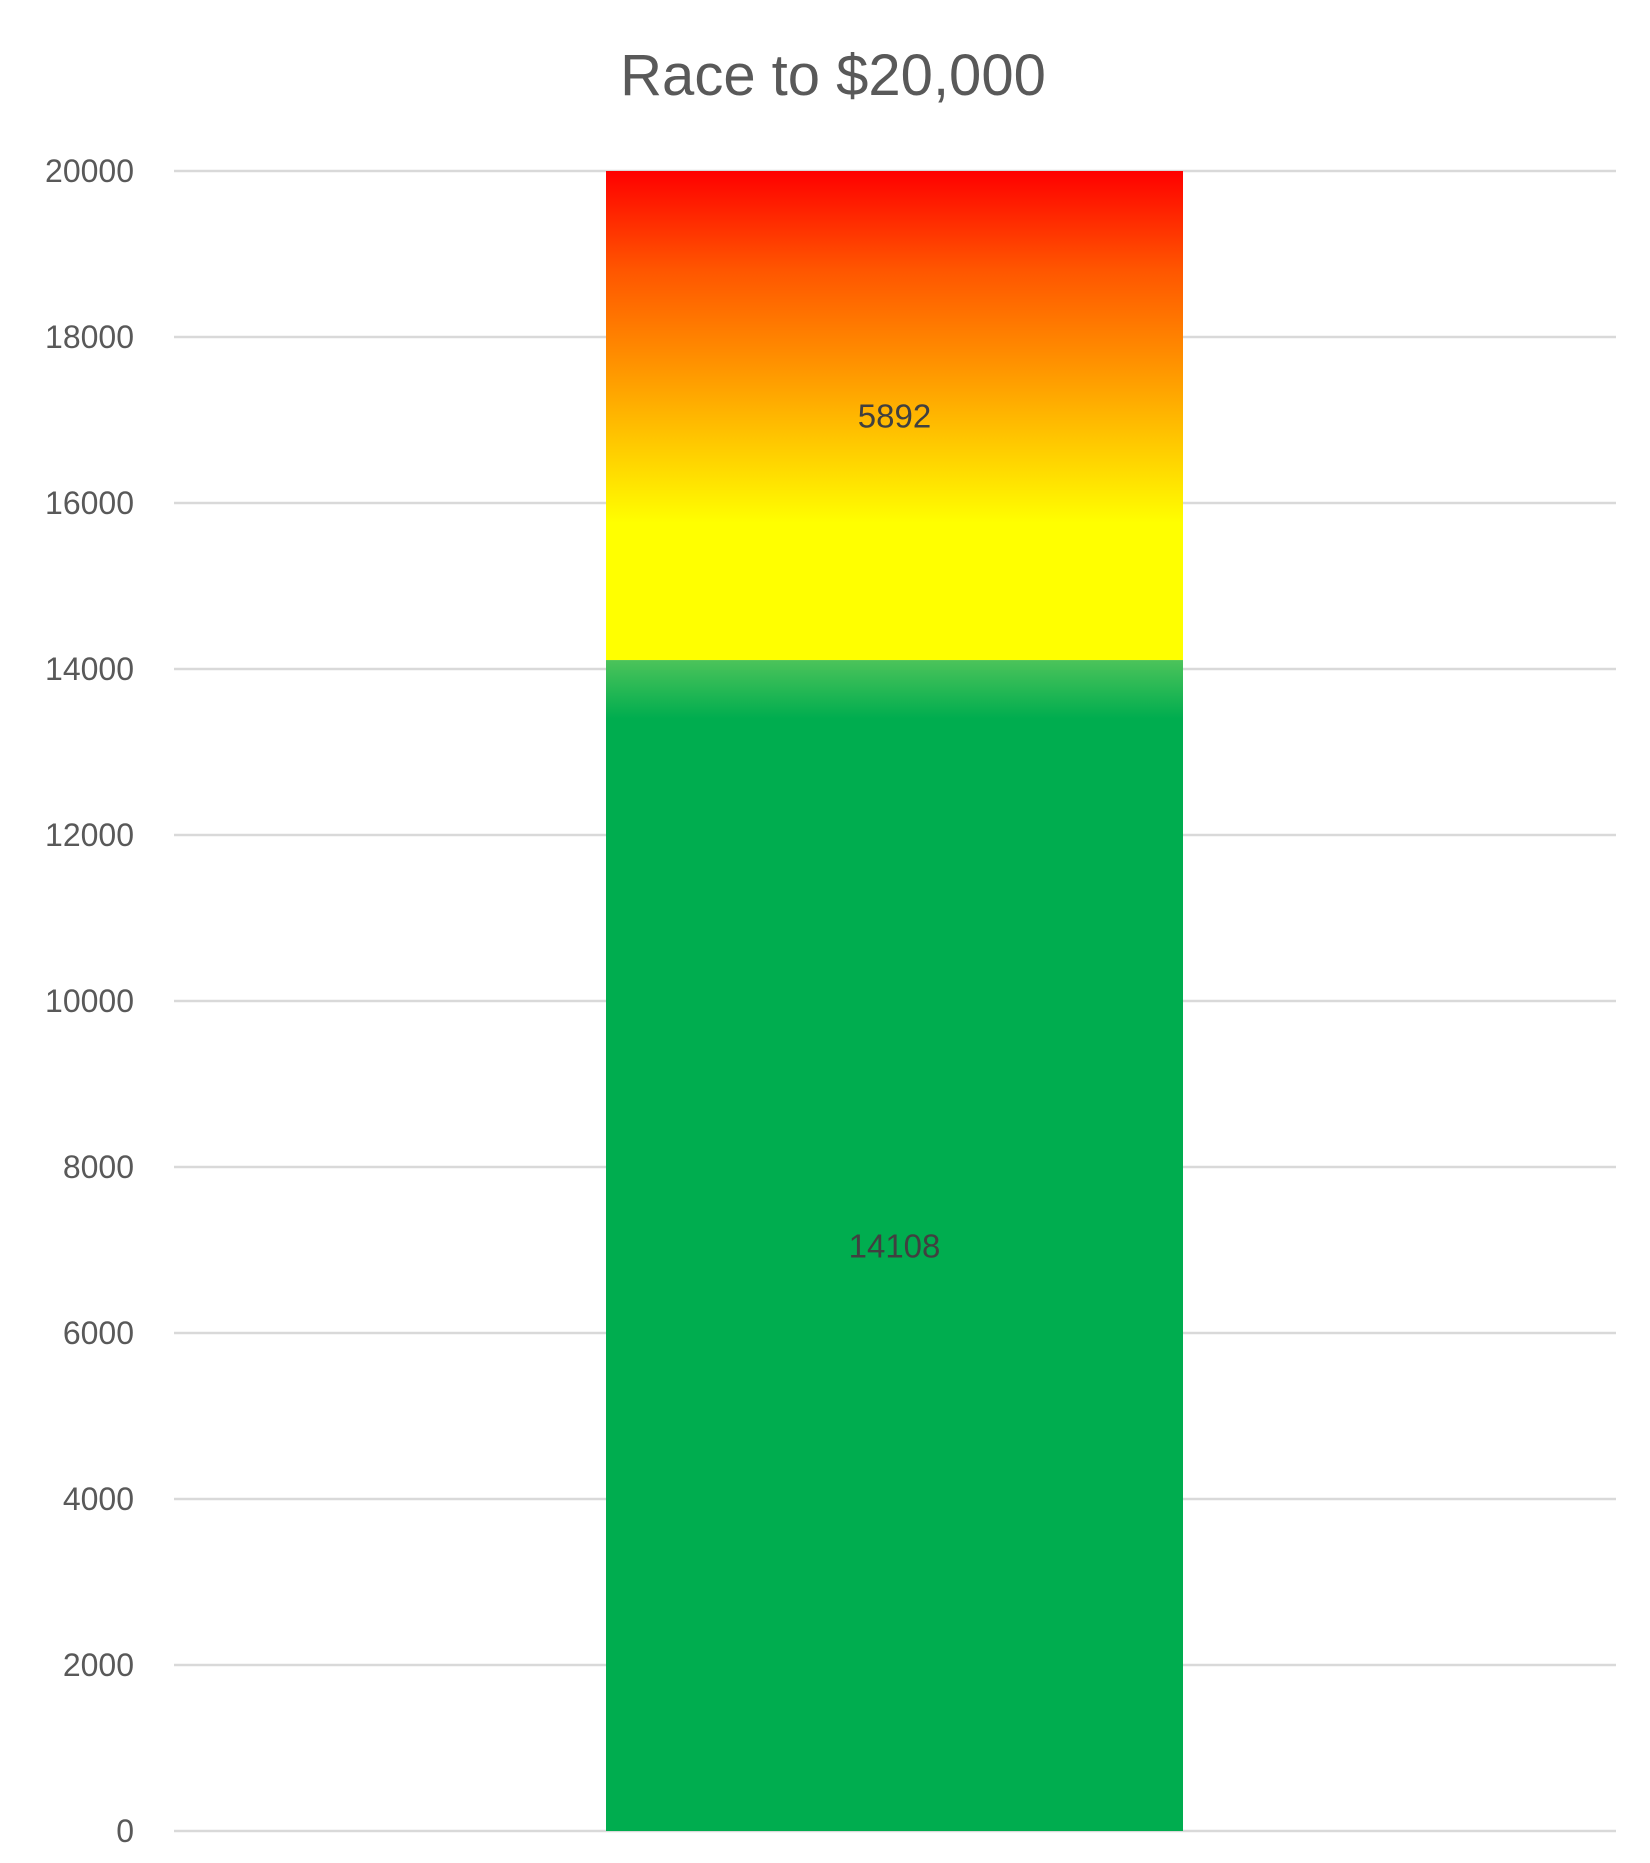 This screenshot has height=1863, width=1650. Describe the element at coordinates (895, 831) in the screenshot. I see `data-labels: 14108 5892` at that location.